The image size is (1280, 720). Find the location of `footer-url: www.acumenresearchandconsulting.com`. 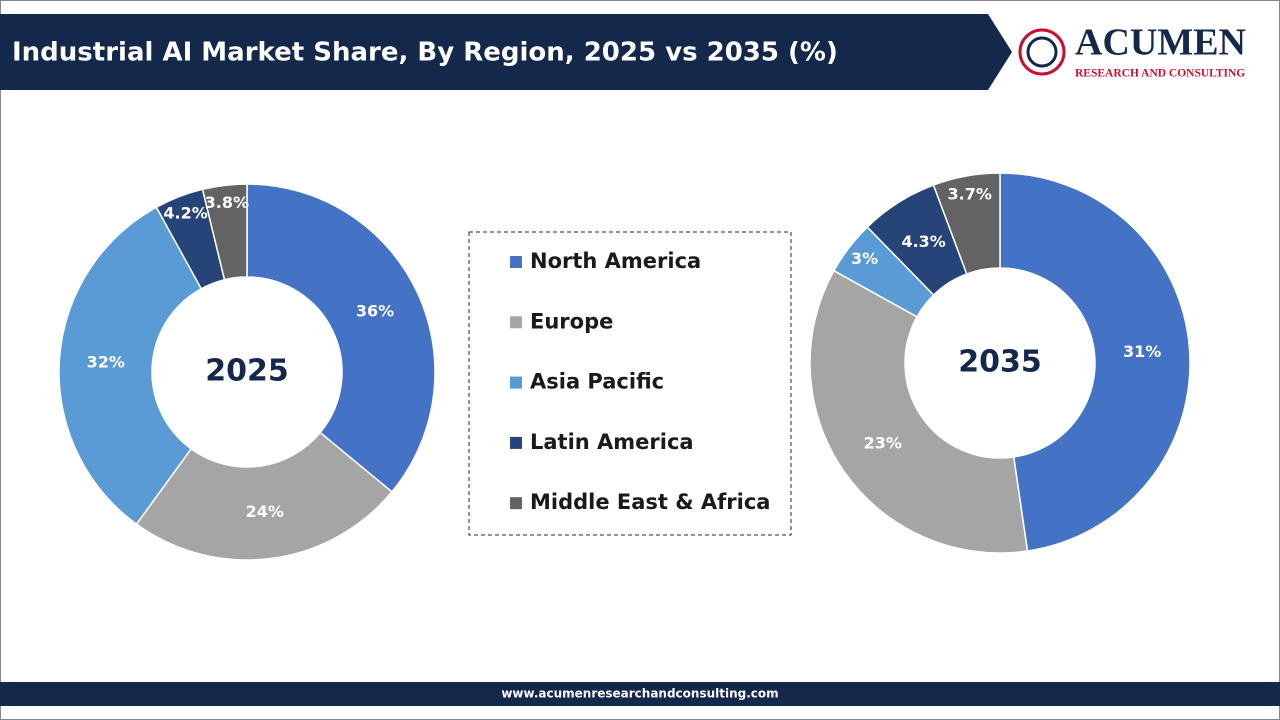

footer-url: www.acumenresearchandconsulting.com is located at coordinates (639, 694).